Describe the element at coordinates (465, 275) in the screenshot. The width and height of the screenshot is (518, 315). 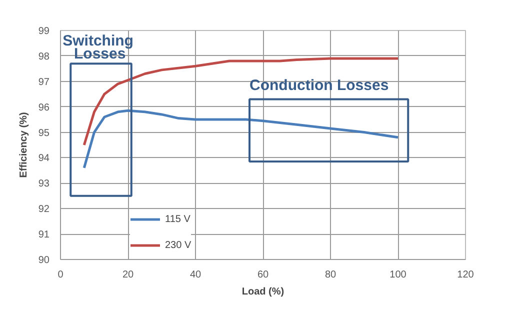
I see `x-tick-label: 120` at that location.